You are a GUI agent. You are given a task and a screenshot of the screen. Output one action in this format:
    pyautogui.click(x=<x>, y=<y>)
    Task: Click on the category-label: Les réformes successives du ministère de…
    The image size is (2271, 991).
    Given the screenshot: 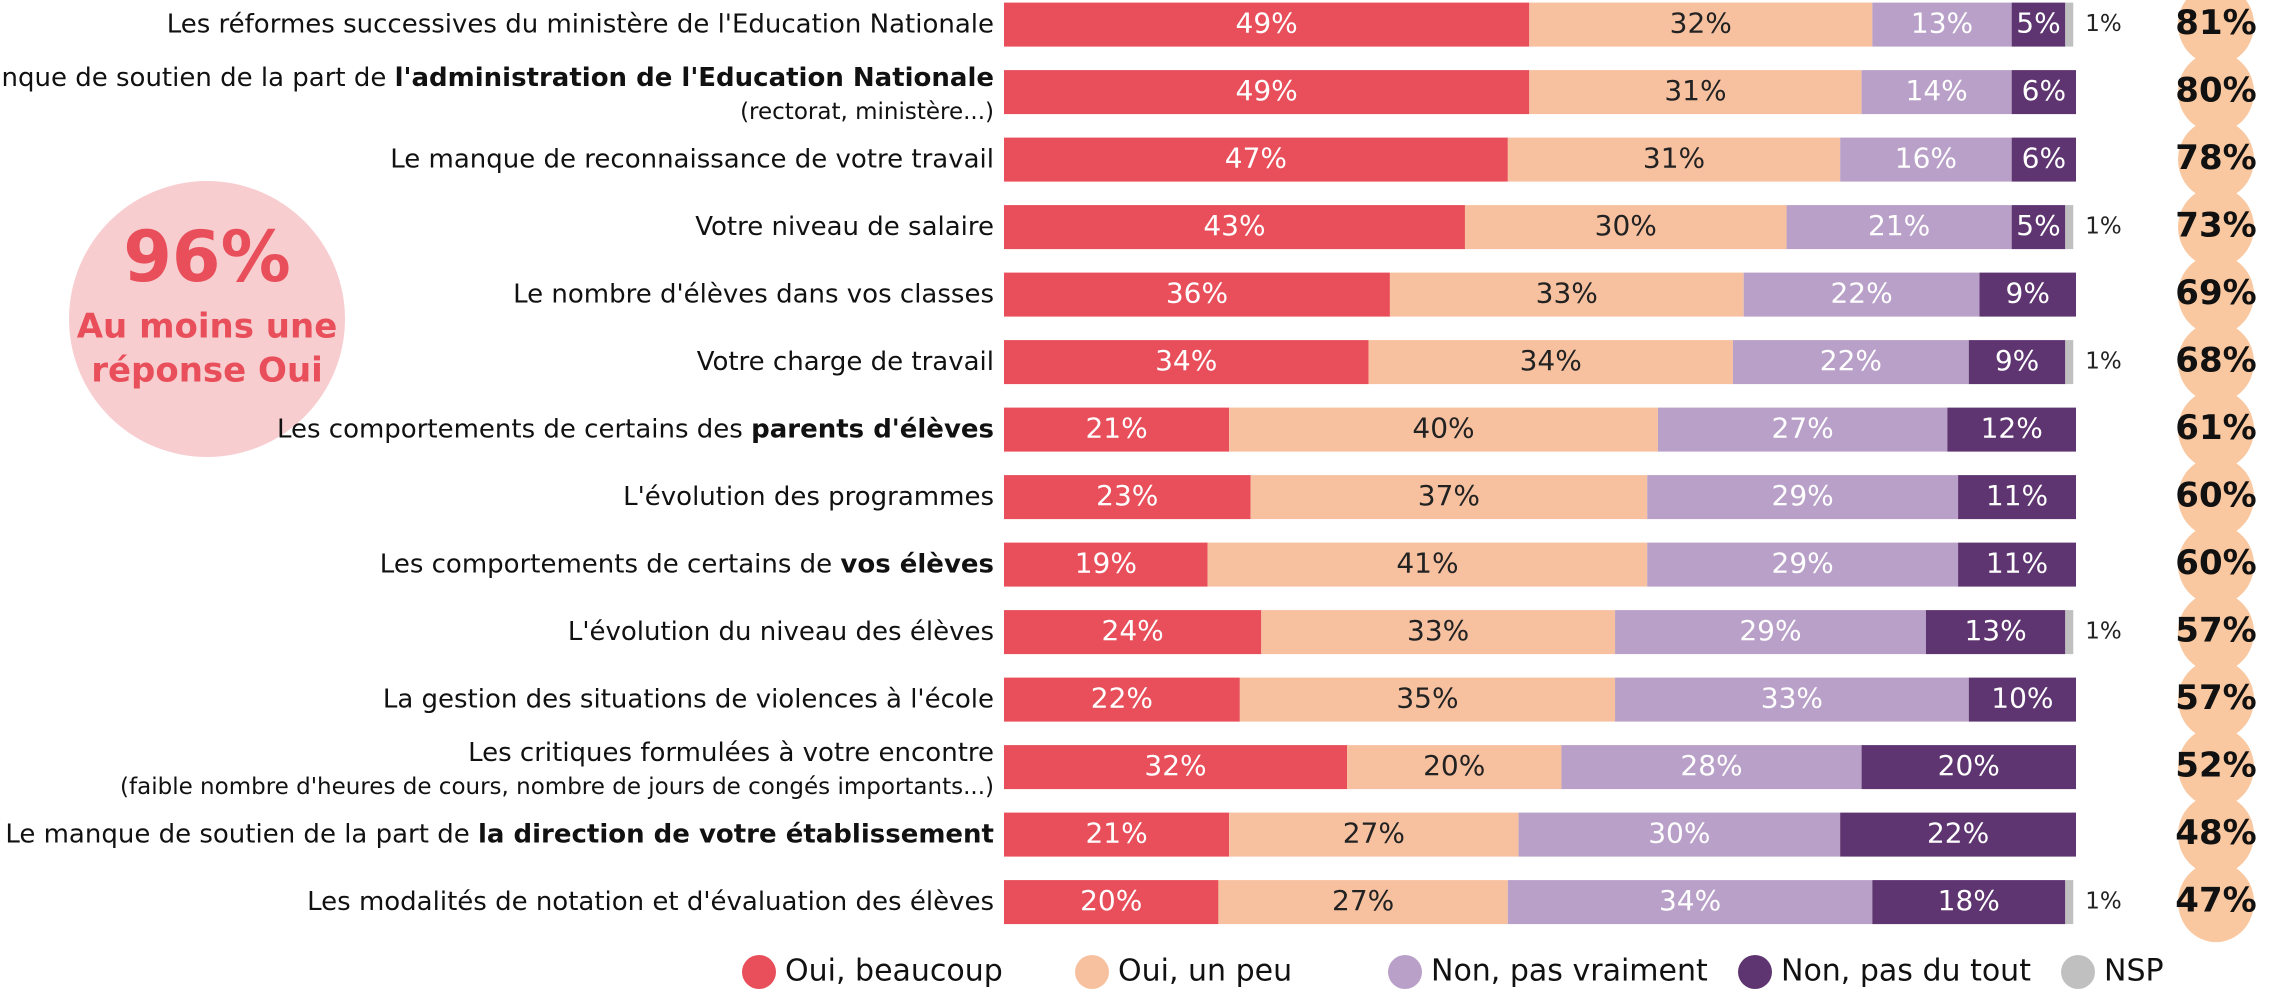 What is the action you would take?
    pyautogui.click(x=580, y=24)
    